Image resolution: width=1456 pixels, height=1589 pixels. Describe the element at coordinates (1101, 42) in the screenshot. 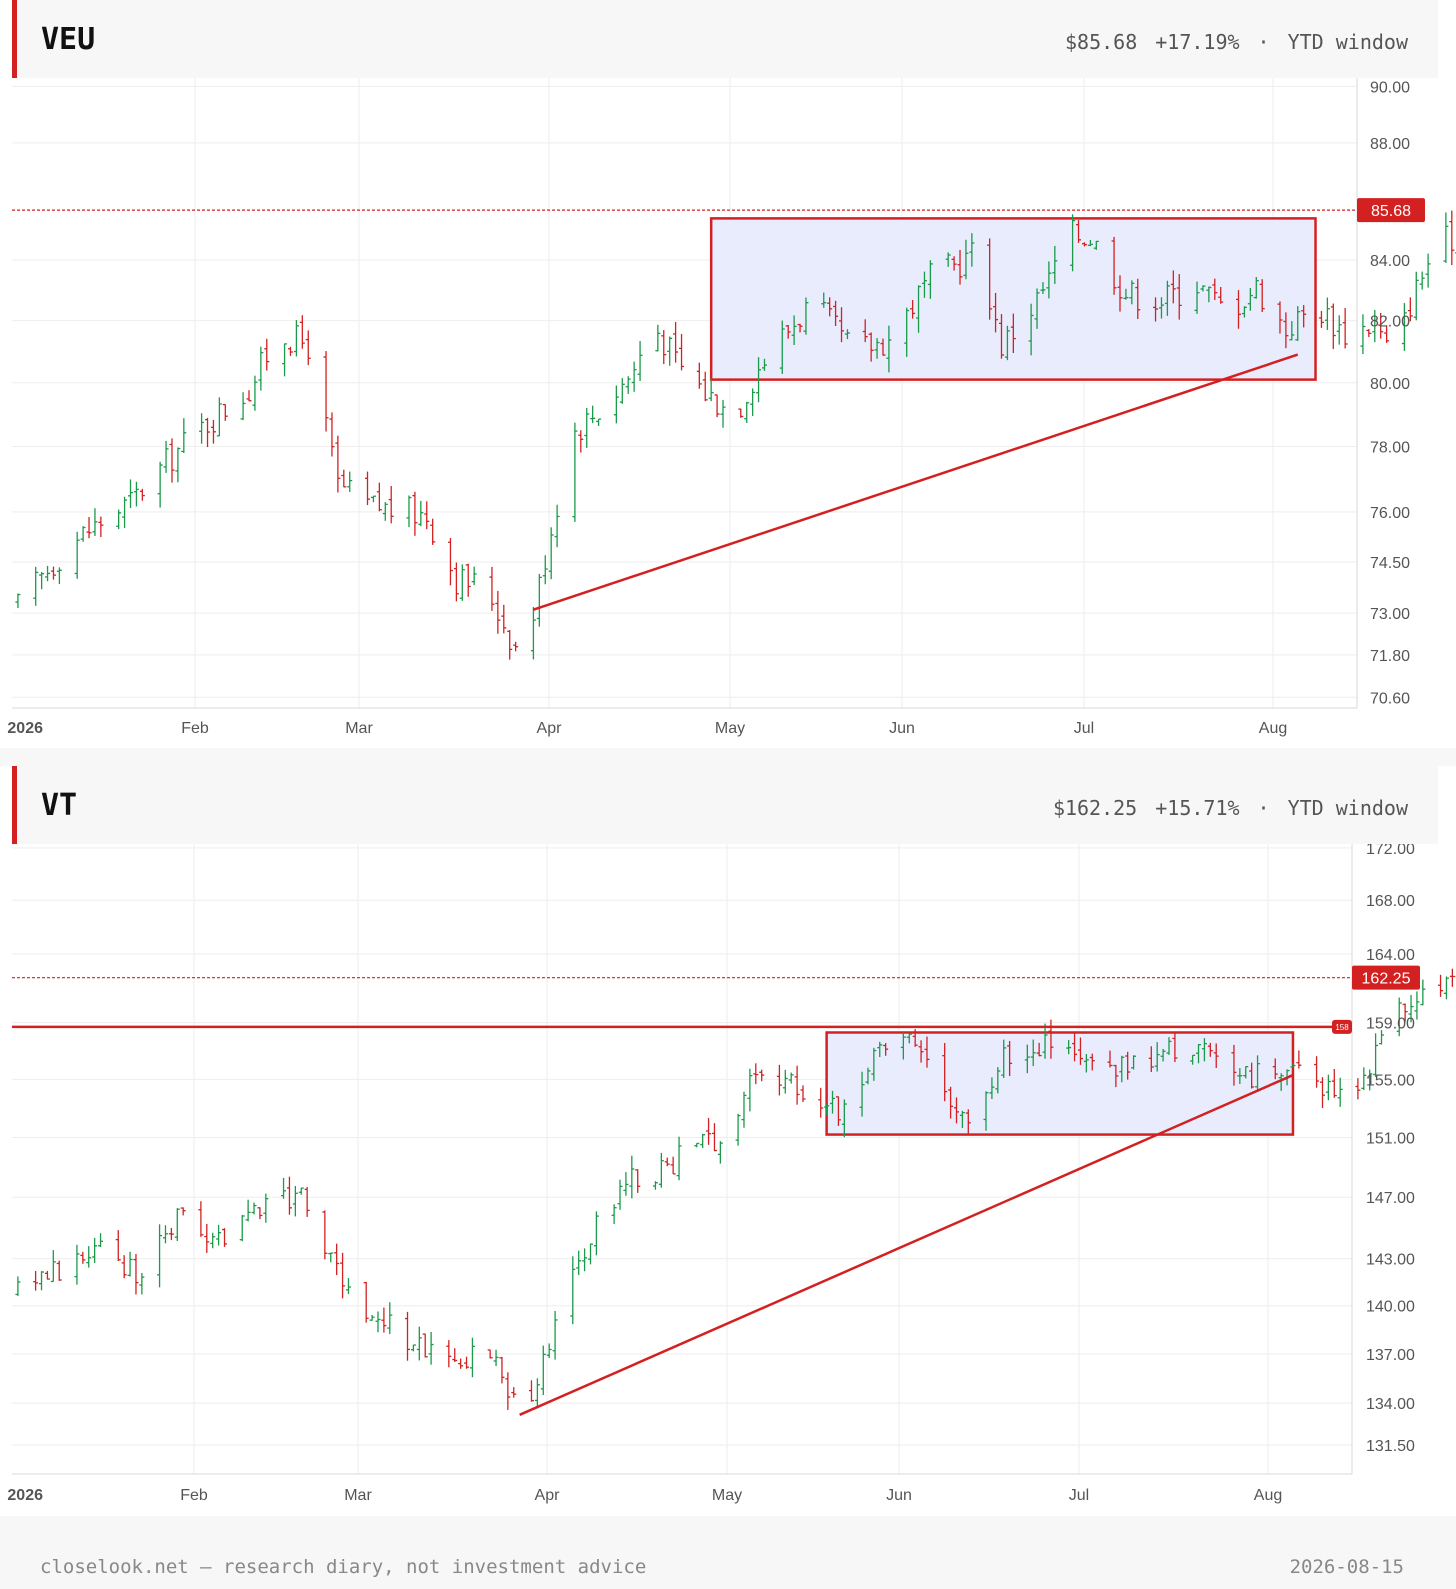

I see `last-price: $85.68` at that location.